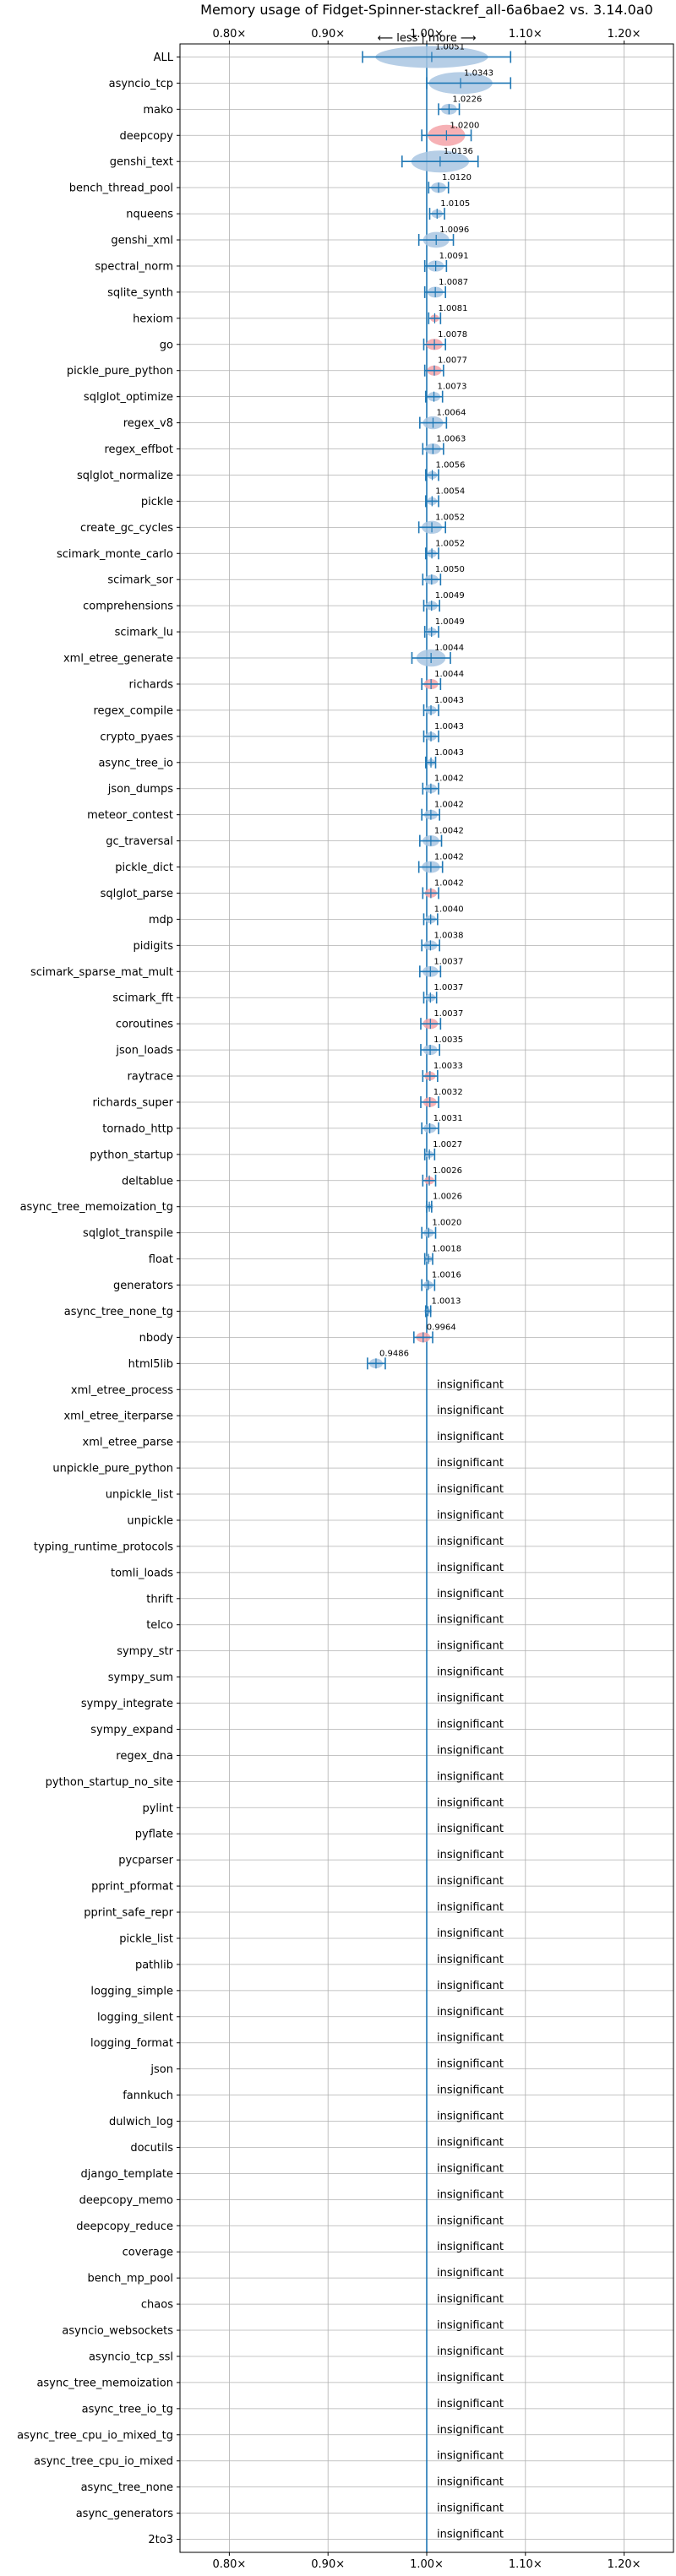 This screenshot has width=676, height=2576. I want to click on x-tick-label-bottom: 1.20×, so click(624, 2564).